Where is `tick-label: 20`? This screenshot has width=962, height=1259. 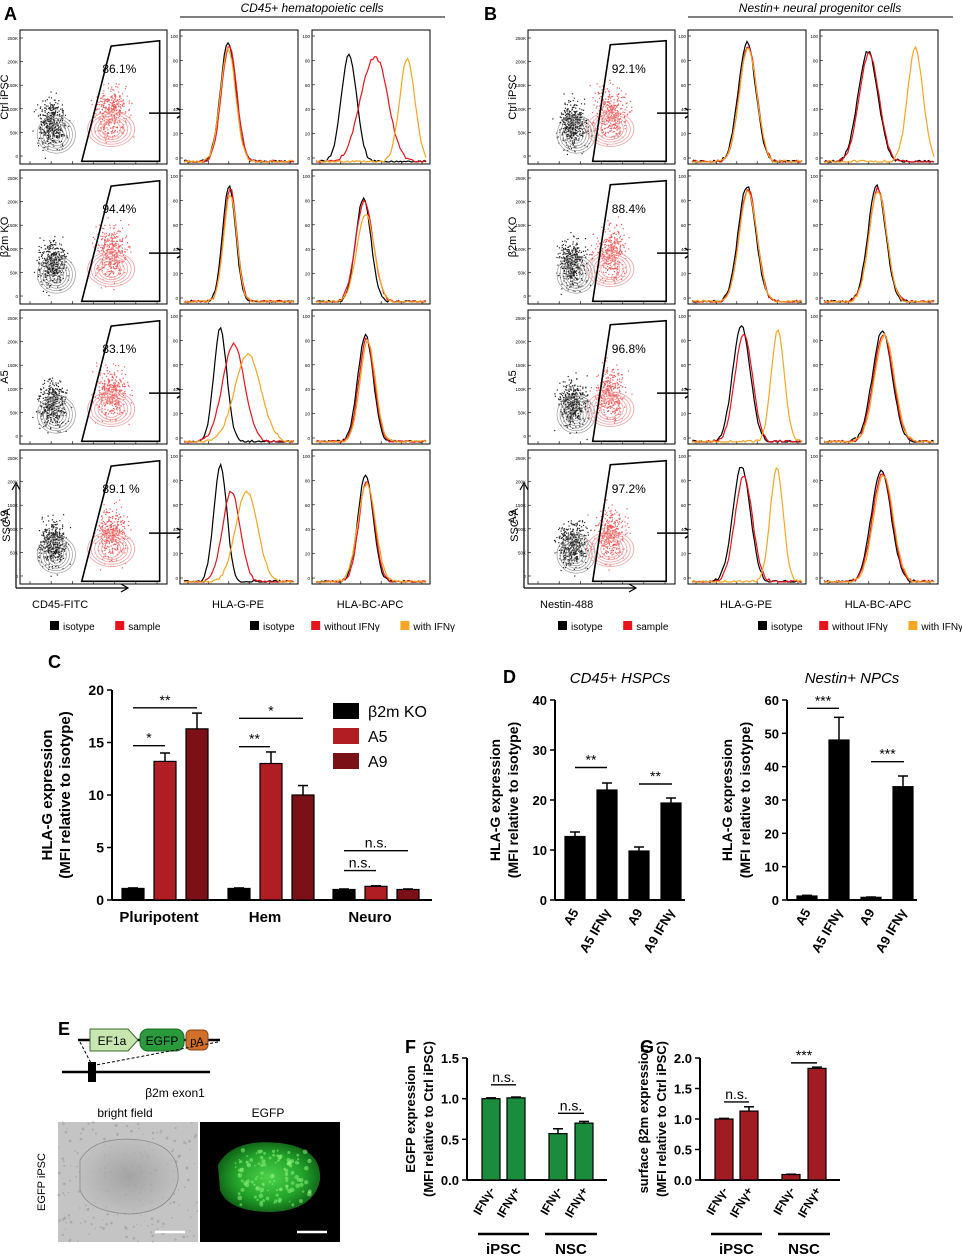 tick-label: 20 is located at coordinates (176, 414).